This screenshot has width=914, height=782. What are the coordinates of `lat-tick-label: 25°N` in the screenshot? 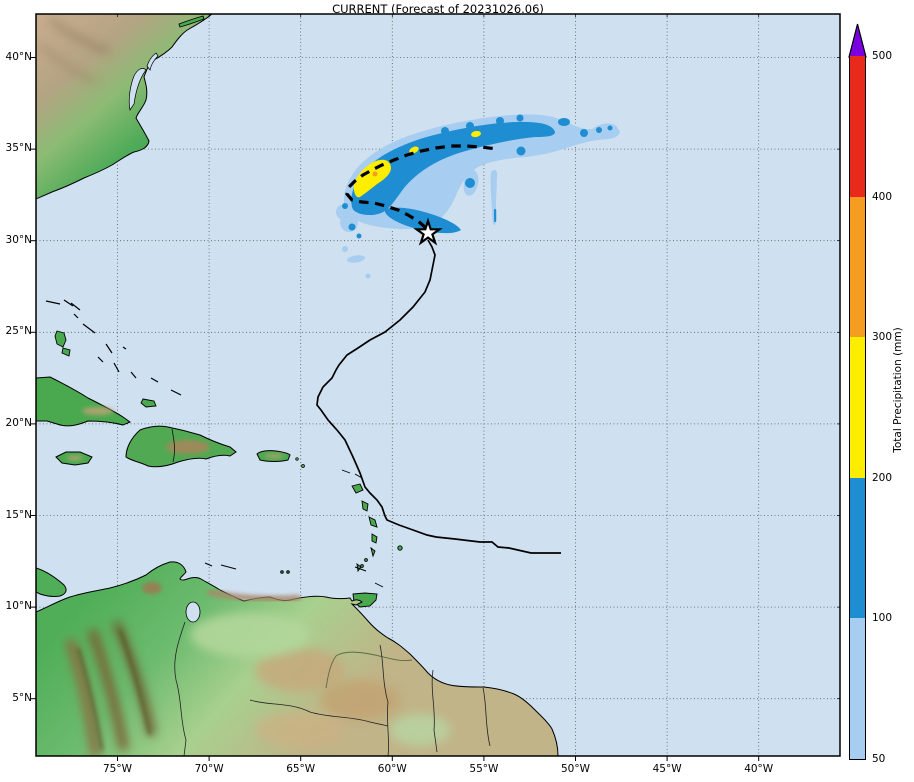 It's located at (18, 331).